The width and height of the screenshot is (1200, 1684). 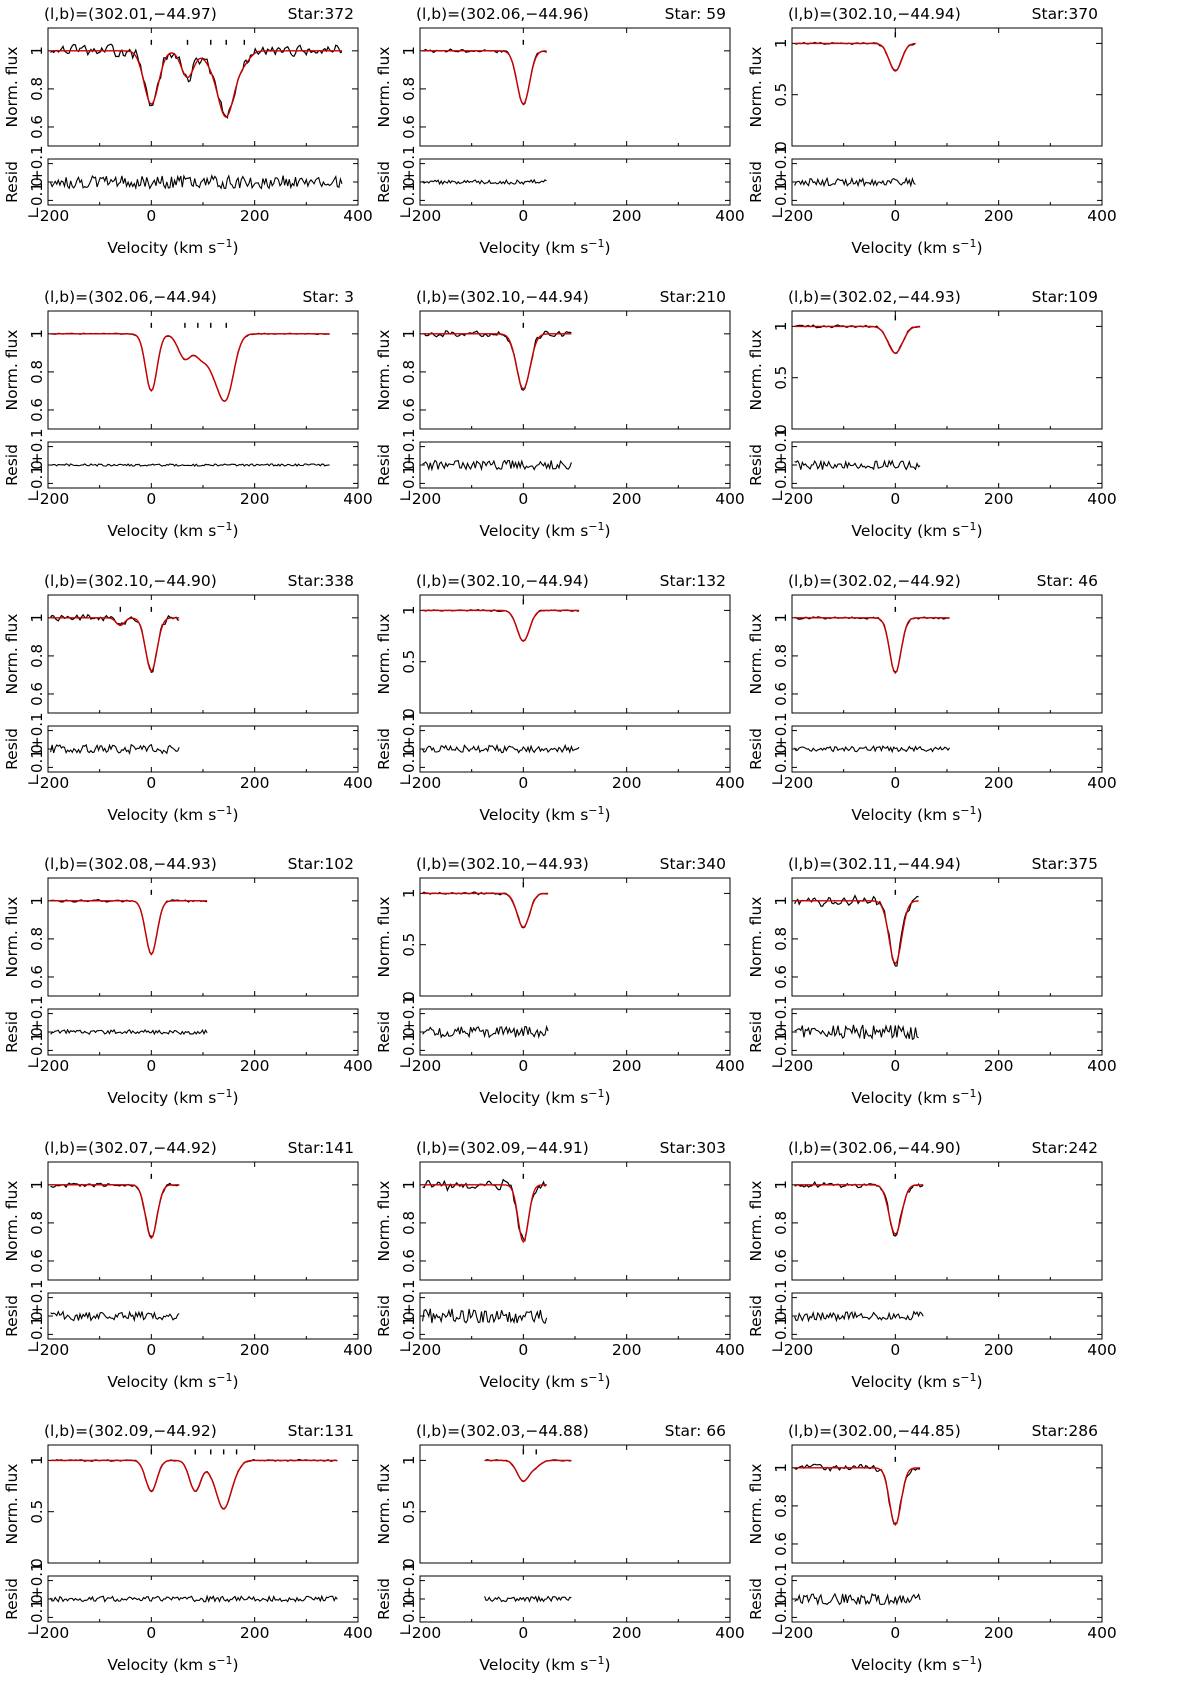 What do you see at coordinates (874, 14) in the screenshot?
I see `panel-coordinates: (l,b)=(302.10,−44.94)` at bounding box center [874, 14].